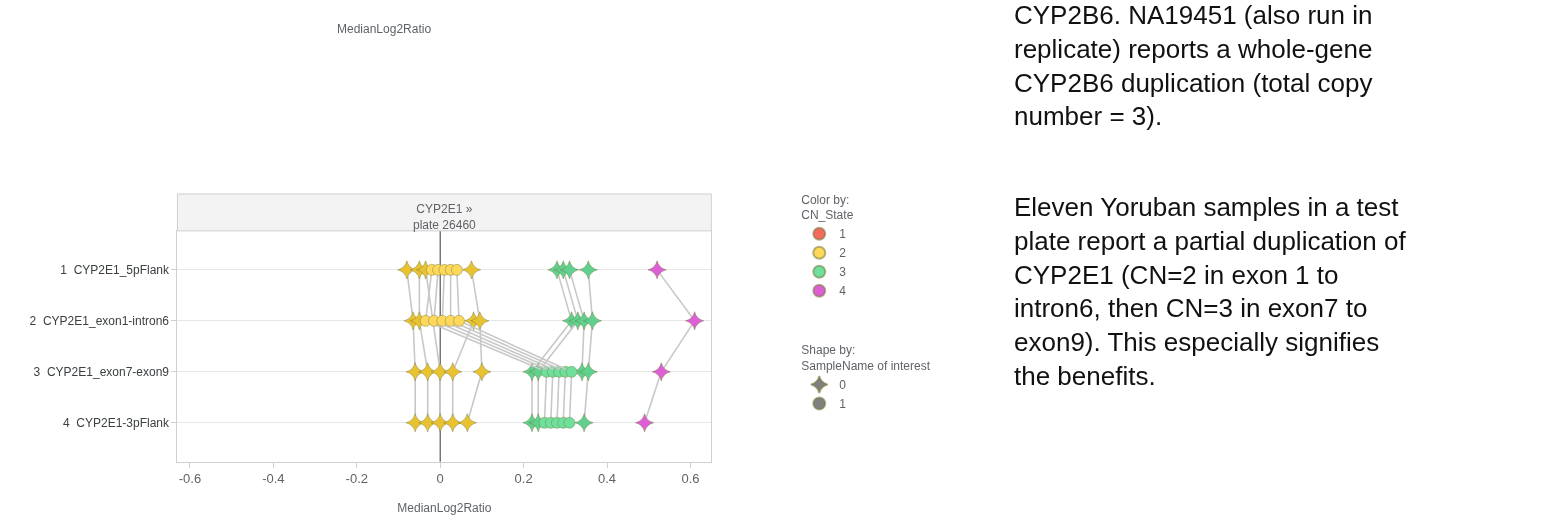 This screenshot has width=1543, height=520. What do you see at coordinates (445, 217) in the screenshot?
I see `chart-title: CYP2E1 » plate 26460` at bounding box center [445, 217].